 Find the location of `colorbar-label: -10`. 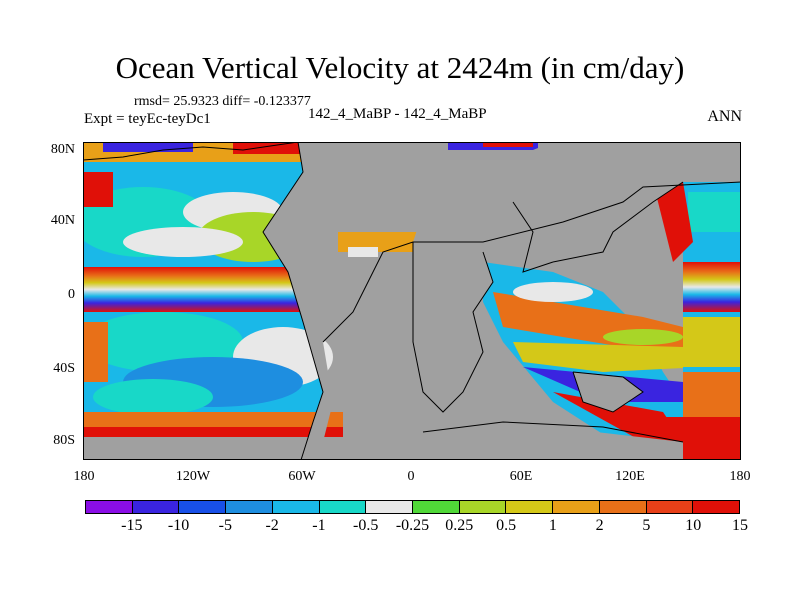

colorbar-label: -10 is located at coordinates (178, 525).